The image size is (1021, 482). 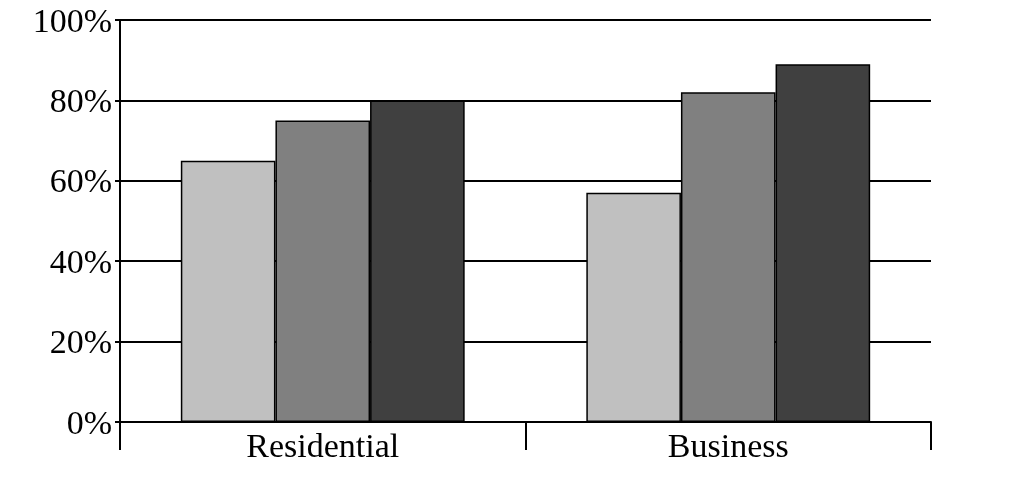 I want to click on y-tick-label: 60%, so click(x=80, y=181).